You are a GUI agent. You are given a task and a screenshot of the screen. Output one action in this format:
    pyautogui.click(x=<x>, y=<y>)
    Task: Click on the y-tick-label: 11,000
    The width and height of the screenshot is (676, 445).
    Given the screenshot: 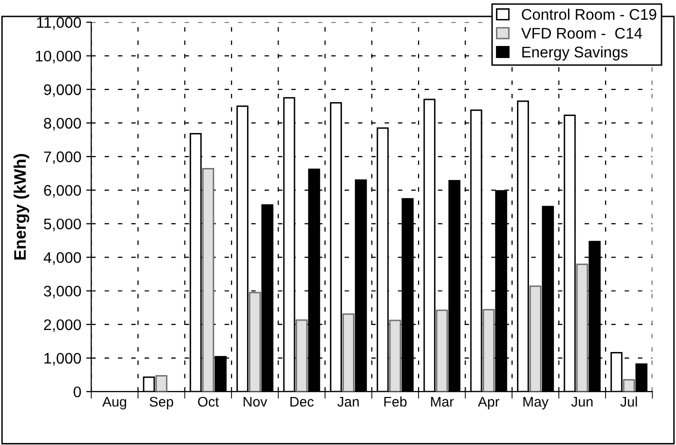 What is the action you would take?
    pyautogui.click(x=59, y=23)
    